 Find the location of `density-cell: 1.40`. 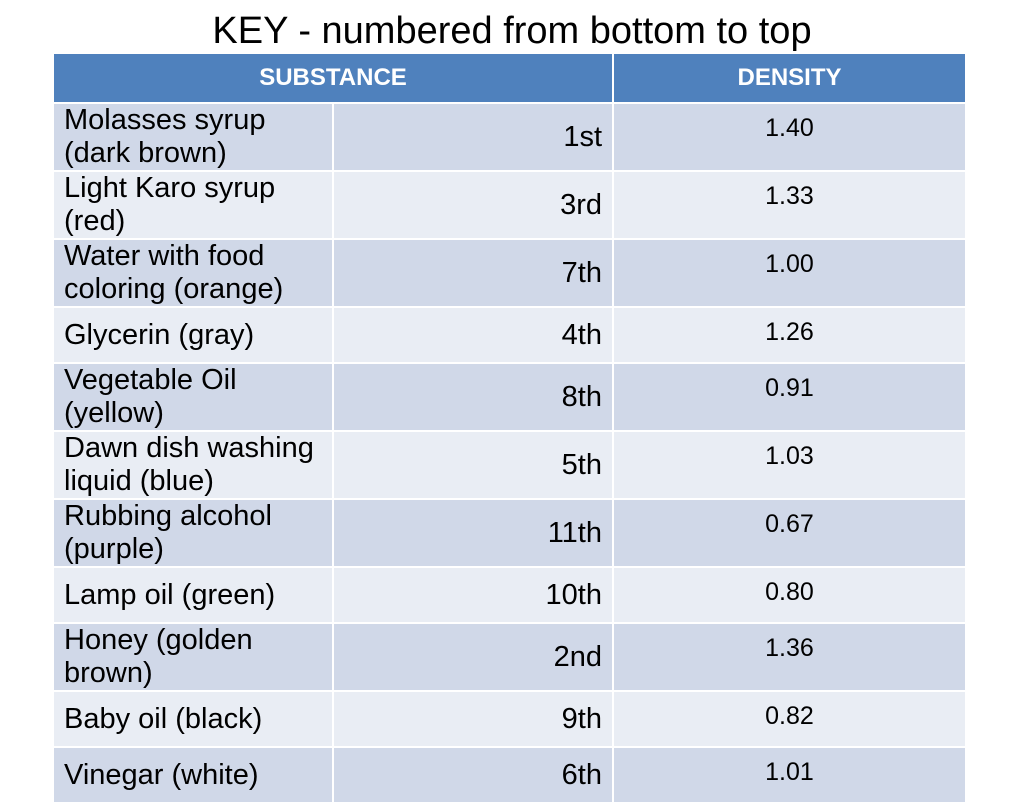

density-cell: 1.40 is located at coordinates (789, 137).